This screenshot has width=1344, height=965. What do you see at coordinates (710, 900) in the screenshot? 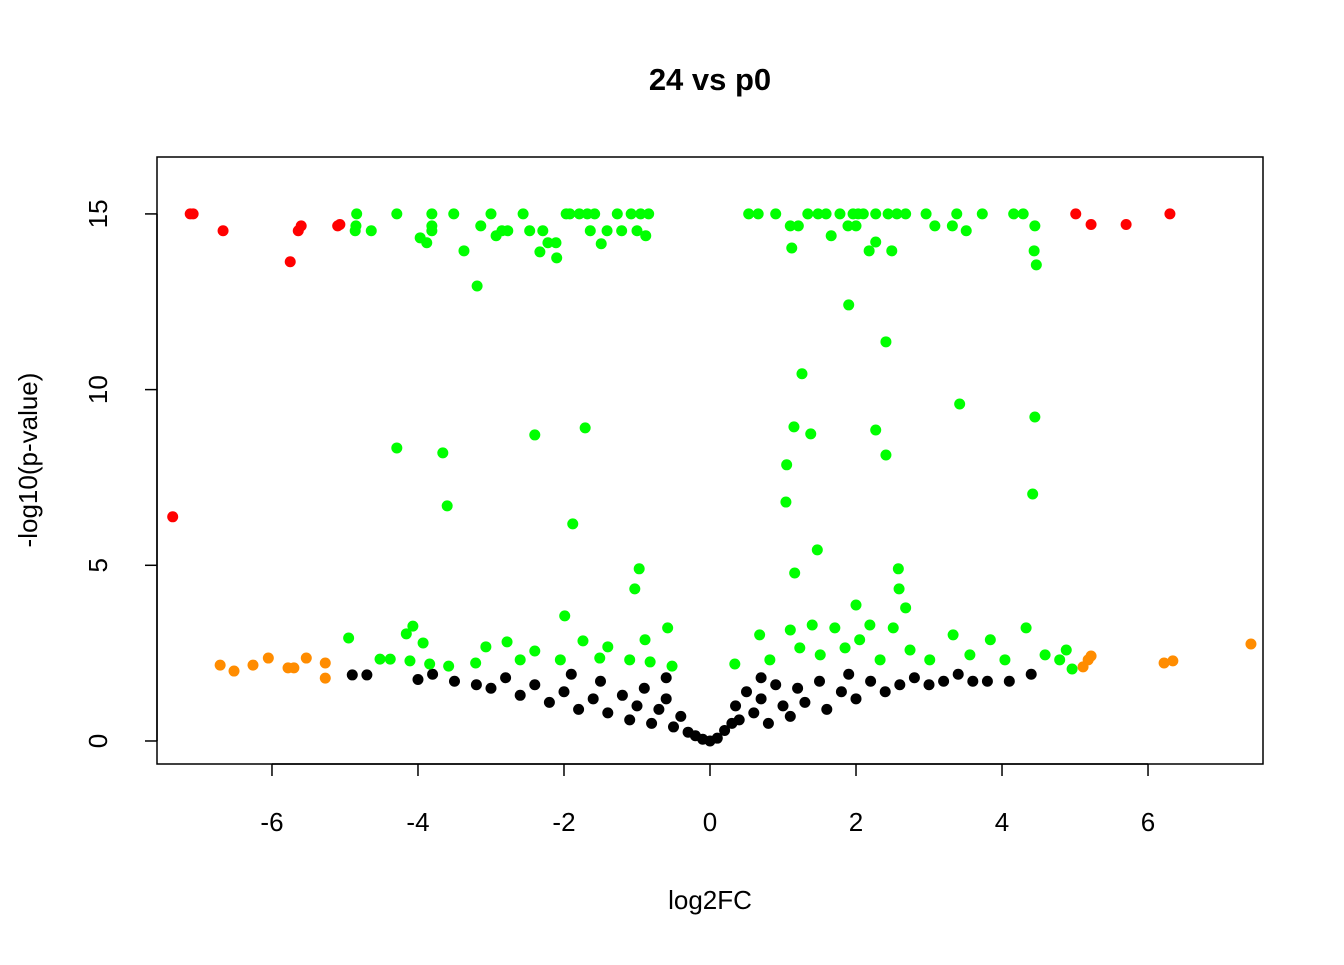
I see `x-axis-label: log2FC` at bounding box center [710, 900].